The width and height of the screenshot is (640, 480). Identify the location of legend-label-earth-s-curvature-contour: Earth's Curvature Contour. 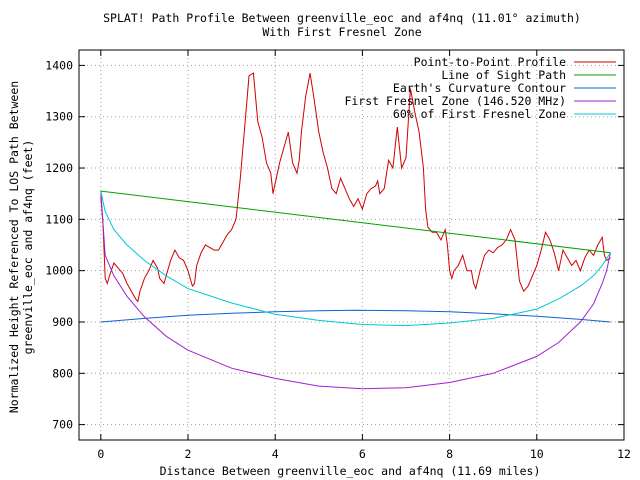
(479, 88).